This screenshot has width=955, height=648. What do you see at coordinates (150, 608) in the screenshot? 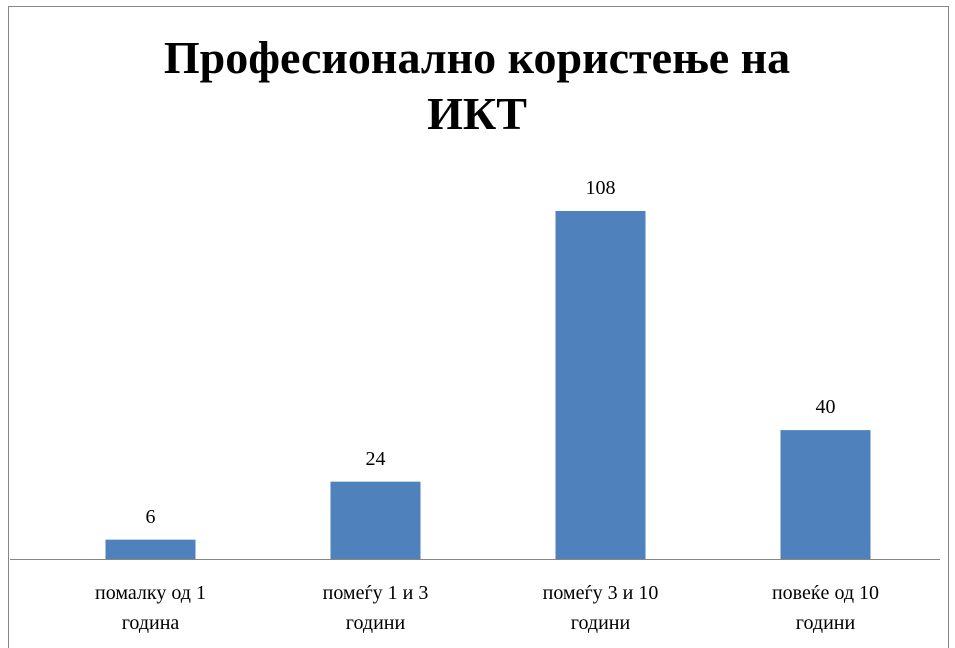
I see `x-tick-label: помалку од 1 година` at bounding box center [150, 608].